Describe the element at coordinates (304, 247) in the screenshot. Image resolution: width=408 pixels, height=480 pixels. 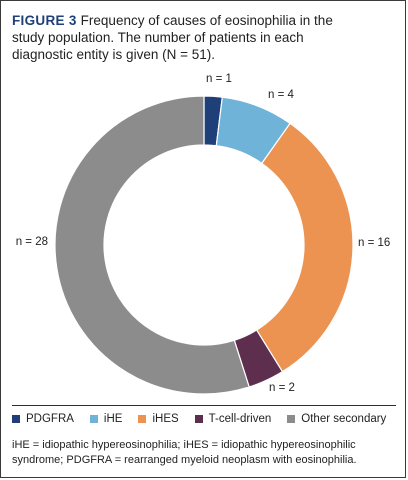
I see `slice-ihes` at that location.